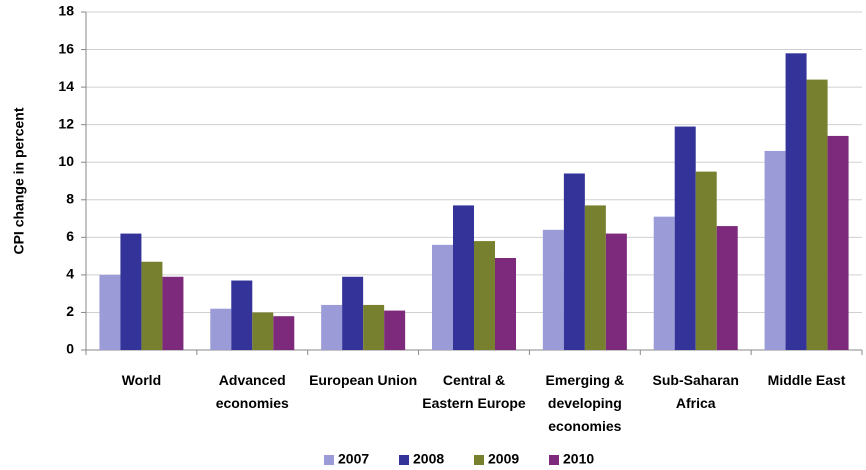 This screenshot has height=470, width=866. I want to click on y-tick-label: 2, so click(70, 311).